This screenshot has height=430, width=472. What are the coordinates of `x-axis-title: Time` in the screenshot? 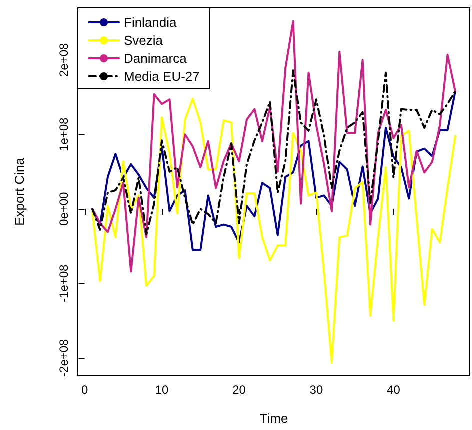 It's located at (274, 418).